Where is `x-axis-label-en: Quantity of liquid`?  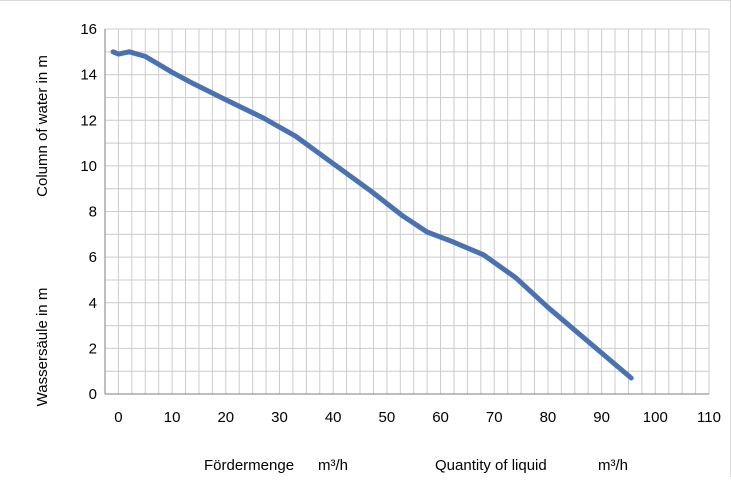 x-axis-label-en: Quantity of liquid is located at coordinates (491, 465).